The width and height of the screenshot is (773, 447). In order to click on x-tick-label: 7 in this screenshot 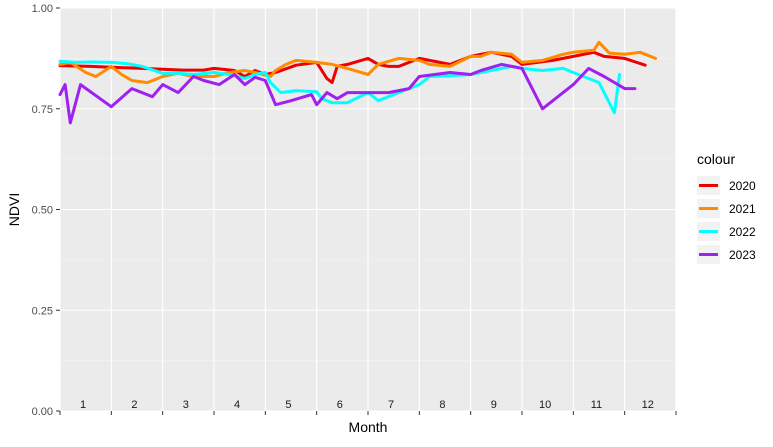, I will do `click(391, 405)`.